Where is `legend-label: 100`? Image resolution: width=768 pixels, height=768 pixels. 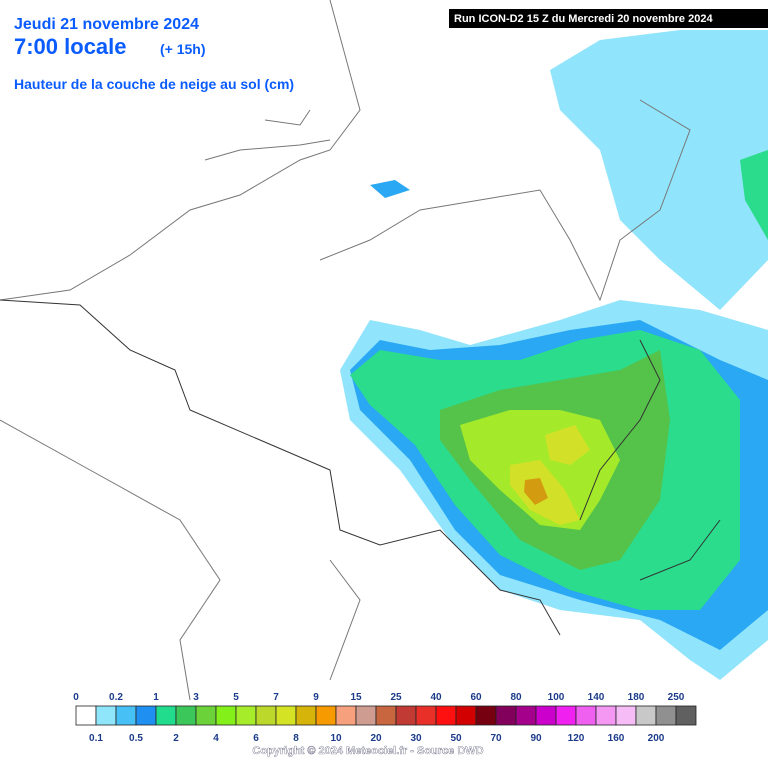 legend-label: 100 is located at coordinates (556, 697).